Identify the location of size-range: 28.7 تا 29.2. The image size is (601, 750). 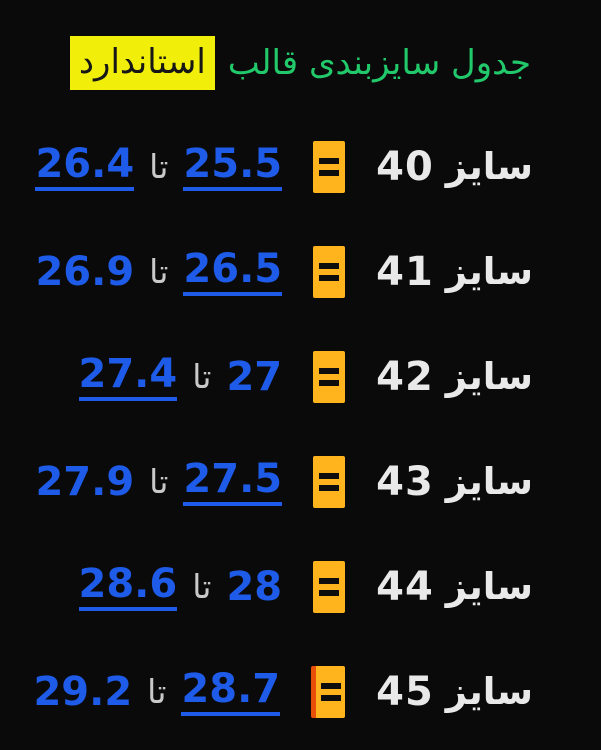
(157, 691).